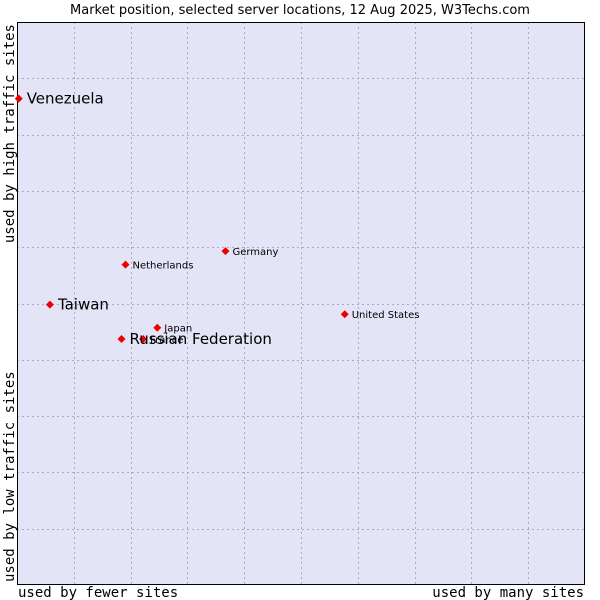  I want to click on point-label: France, so click(166, 340).